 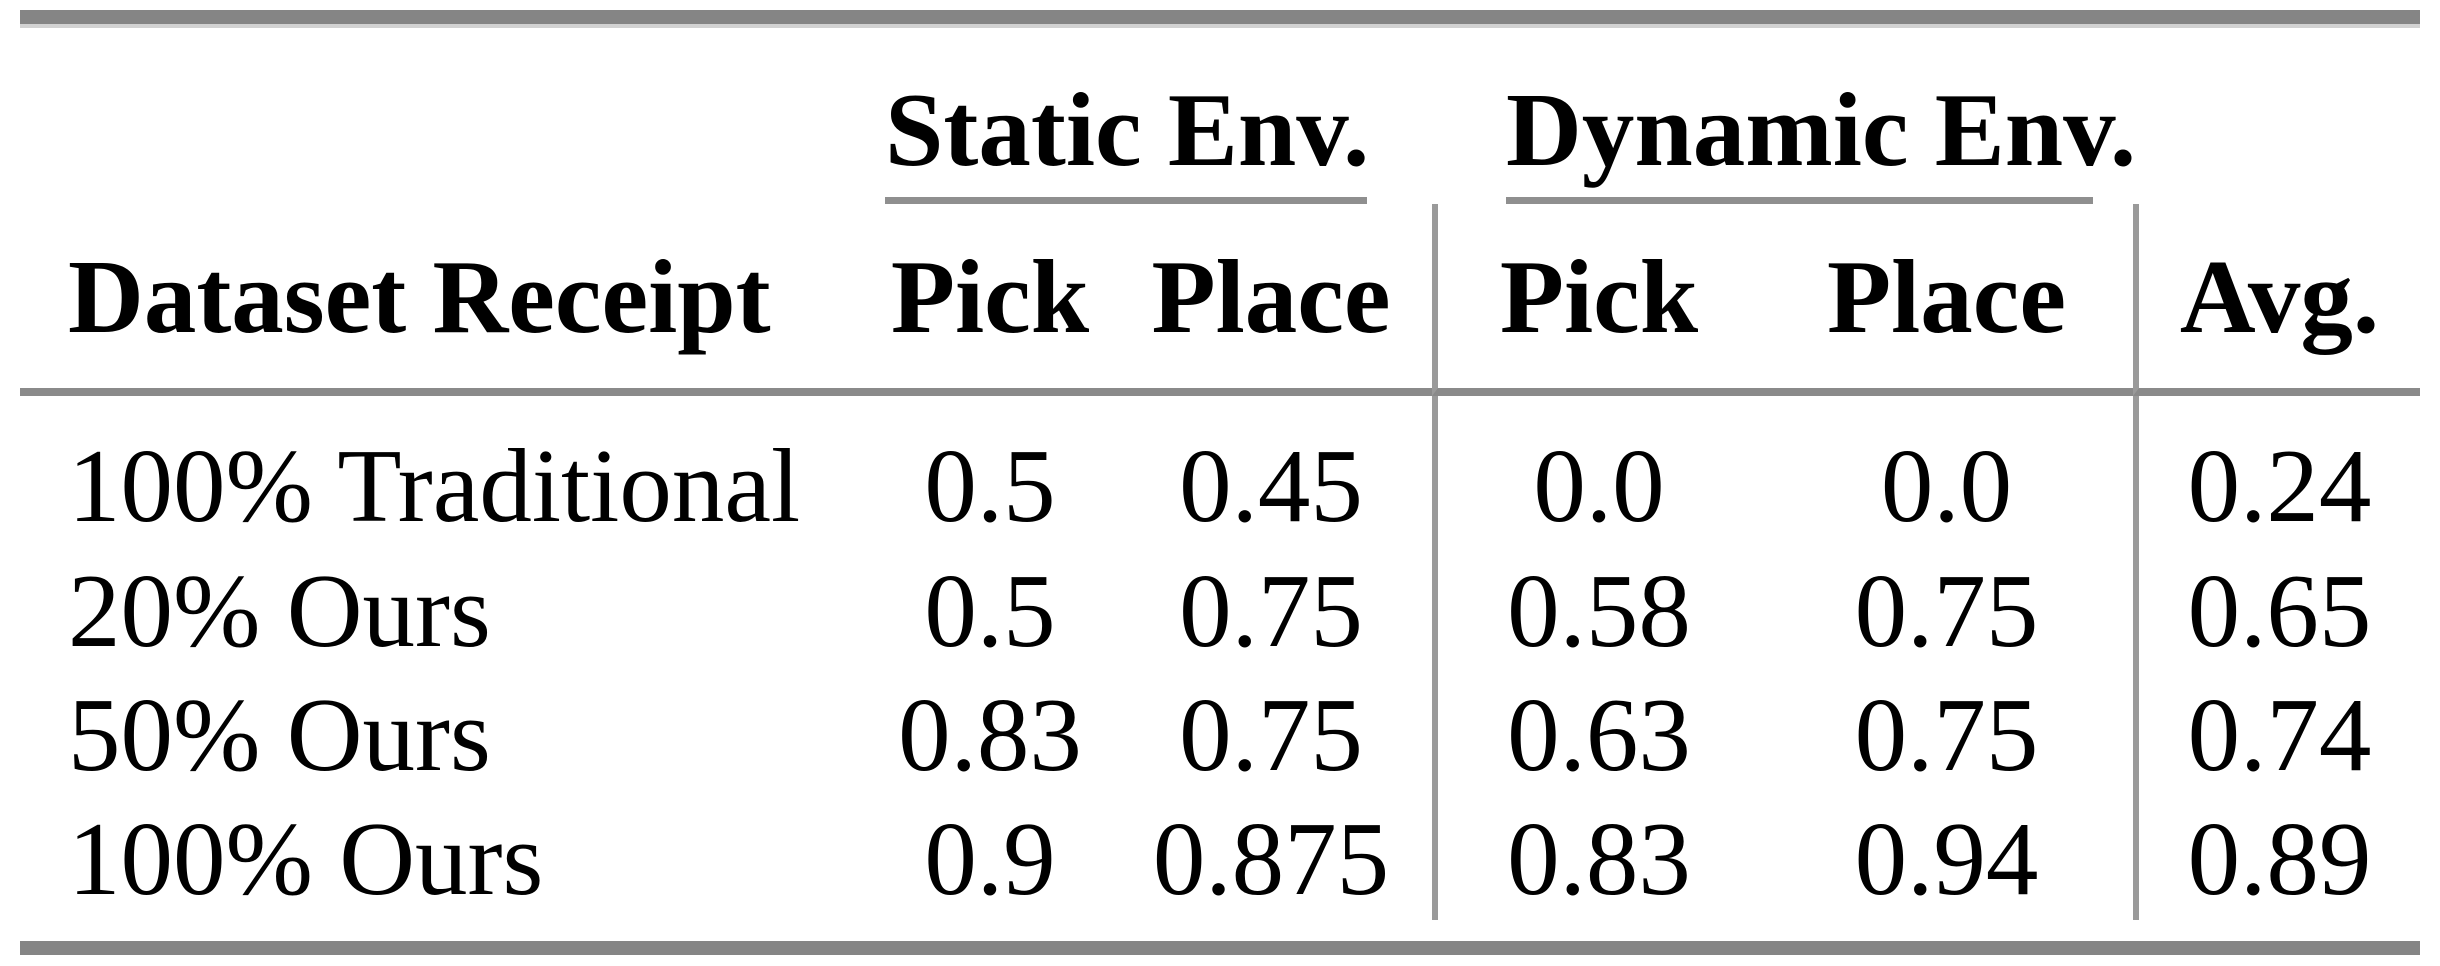 What do you see at coordinates (2276, 610) in the screenshot?
I see `cell-avg: 0.65` at bounding box center [2276, 610].